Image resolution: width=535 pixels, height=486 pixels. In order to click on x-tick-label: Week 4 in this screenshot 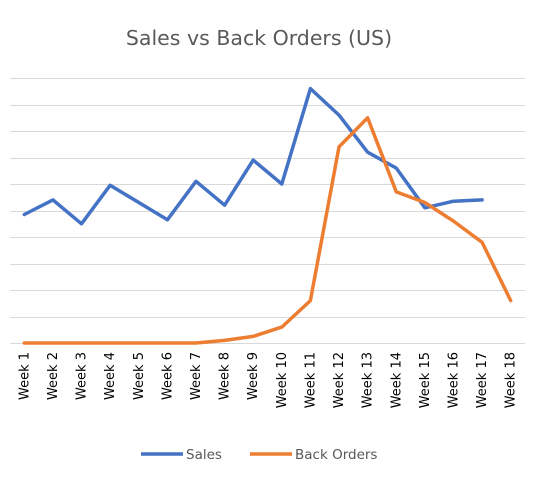, I will do `click(110, 376)`.